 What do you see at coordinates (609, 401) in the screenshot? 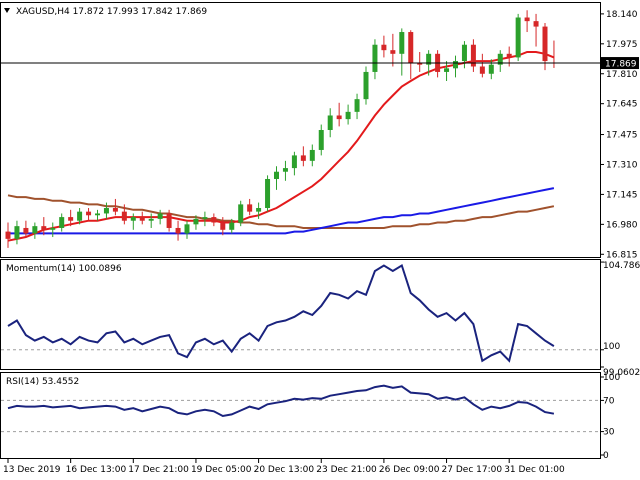
I see `rsi-tick-label: 70` at bounding box center [609, 401].